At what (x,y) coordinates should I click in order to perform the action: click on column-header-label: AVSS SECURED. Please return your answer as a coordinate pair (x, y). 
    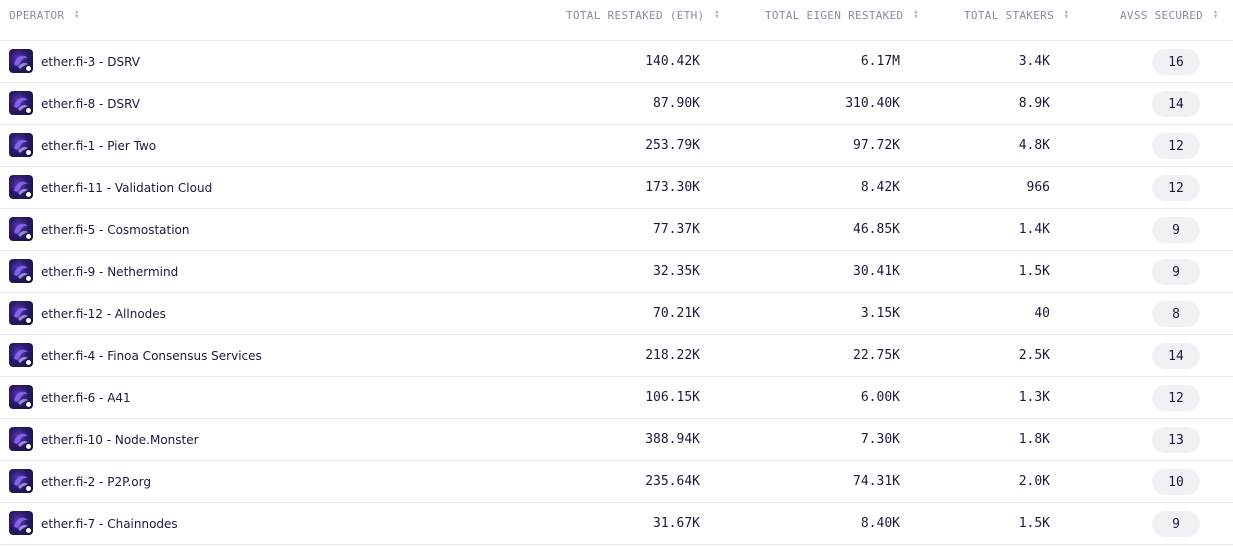
    Looking at the image, I should click on (1162, 15).